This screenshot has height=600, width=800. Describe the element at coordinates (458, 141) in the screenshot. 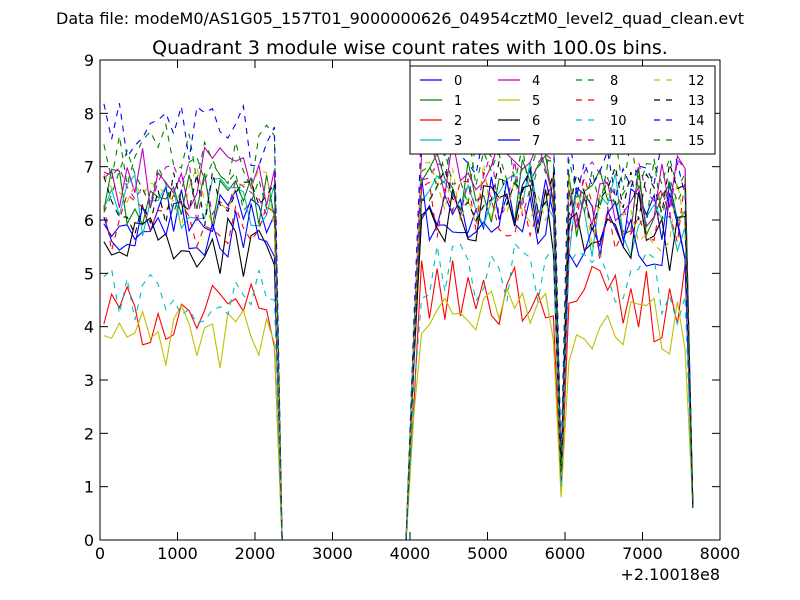

I see `legend-label-3: 3` at that location.